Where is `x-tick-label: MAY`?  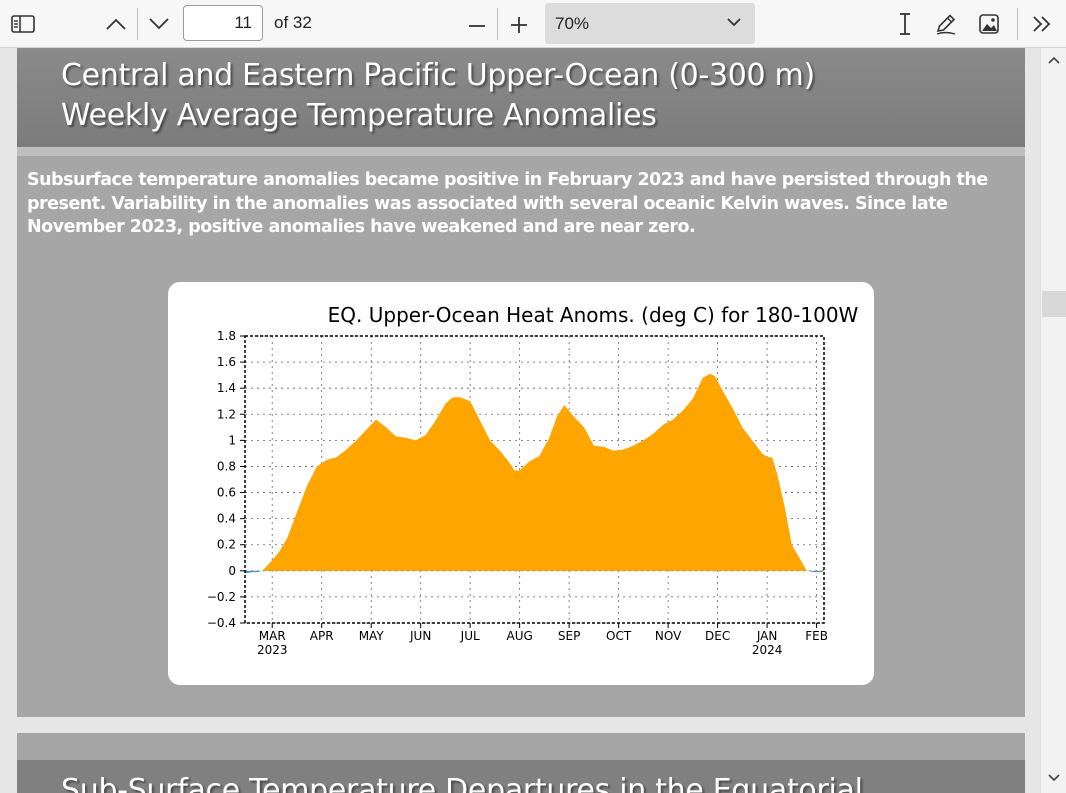 x-tick-label: MAY is located at coordinates (372, 636).